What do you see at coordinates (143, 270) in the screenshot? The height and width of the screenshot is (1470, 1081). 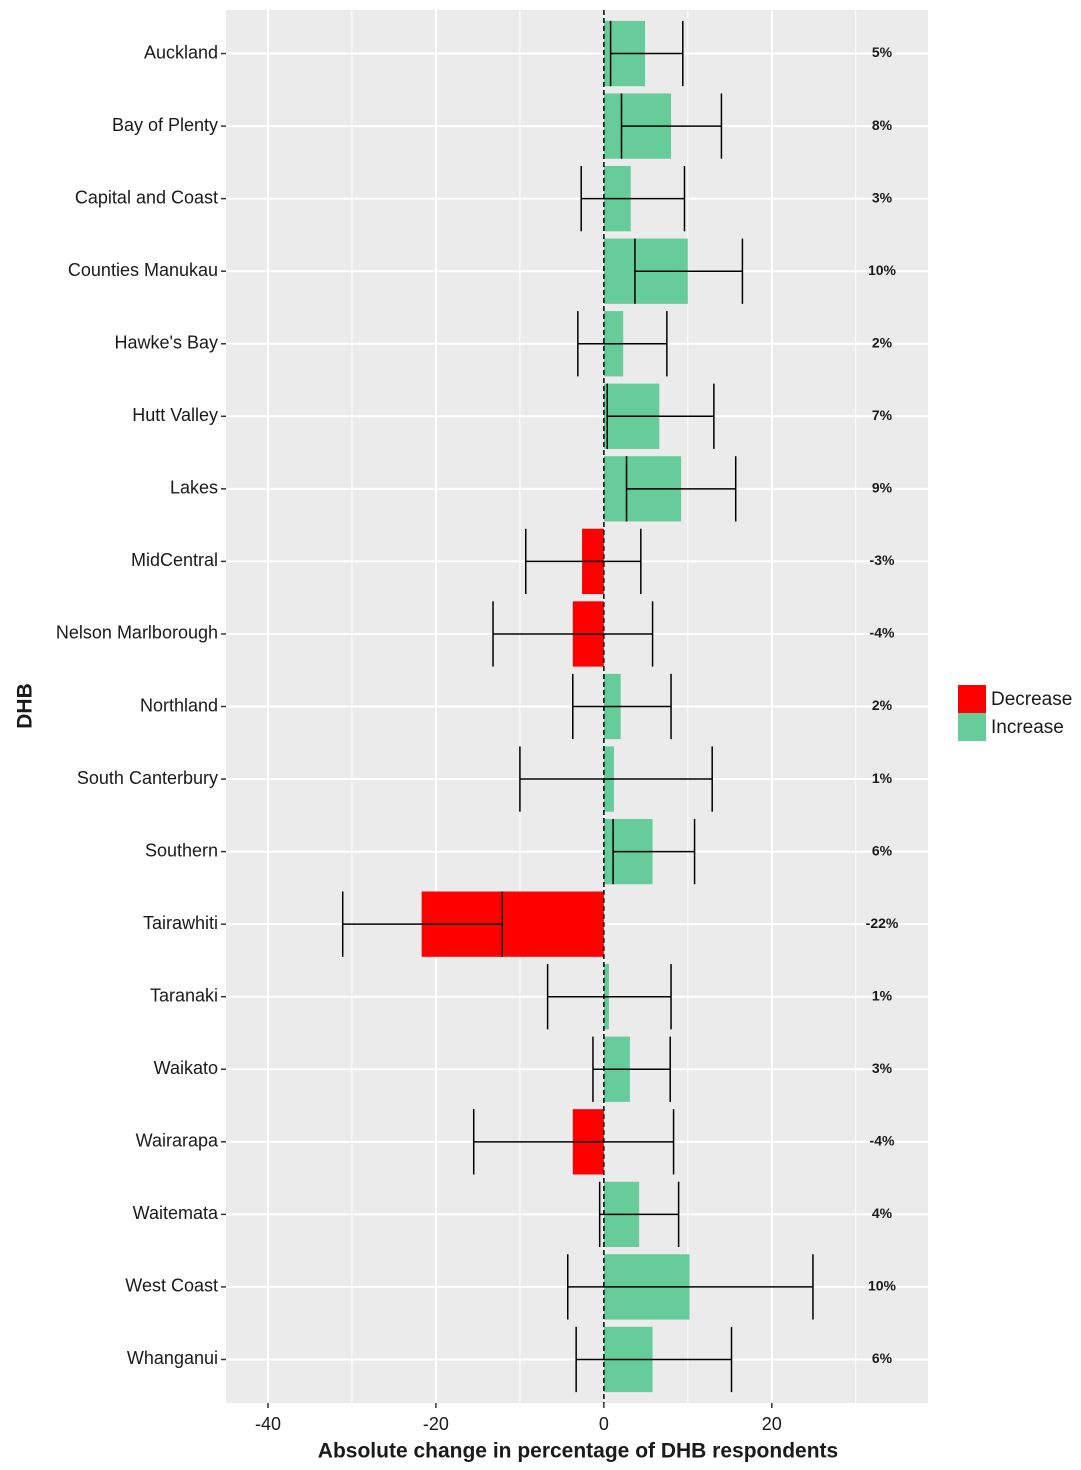 I see `y-tick-label: Counties Manukau` at bounding box center [143, 270].